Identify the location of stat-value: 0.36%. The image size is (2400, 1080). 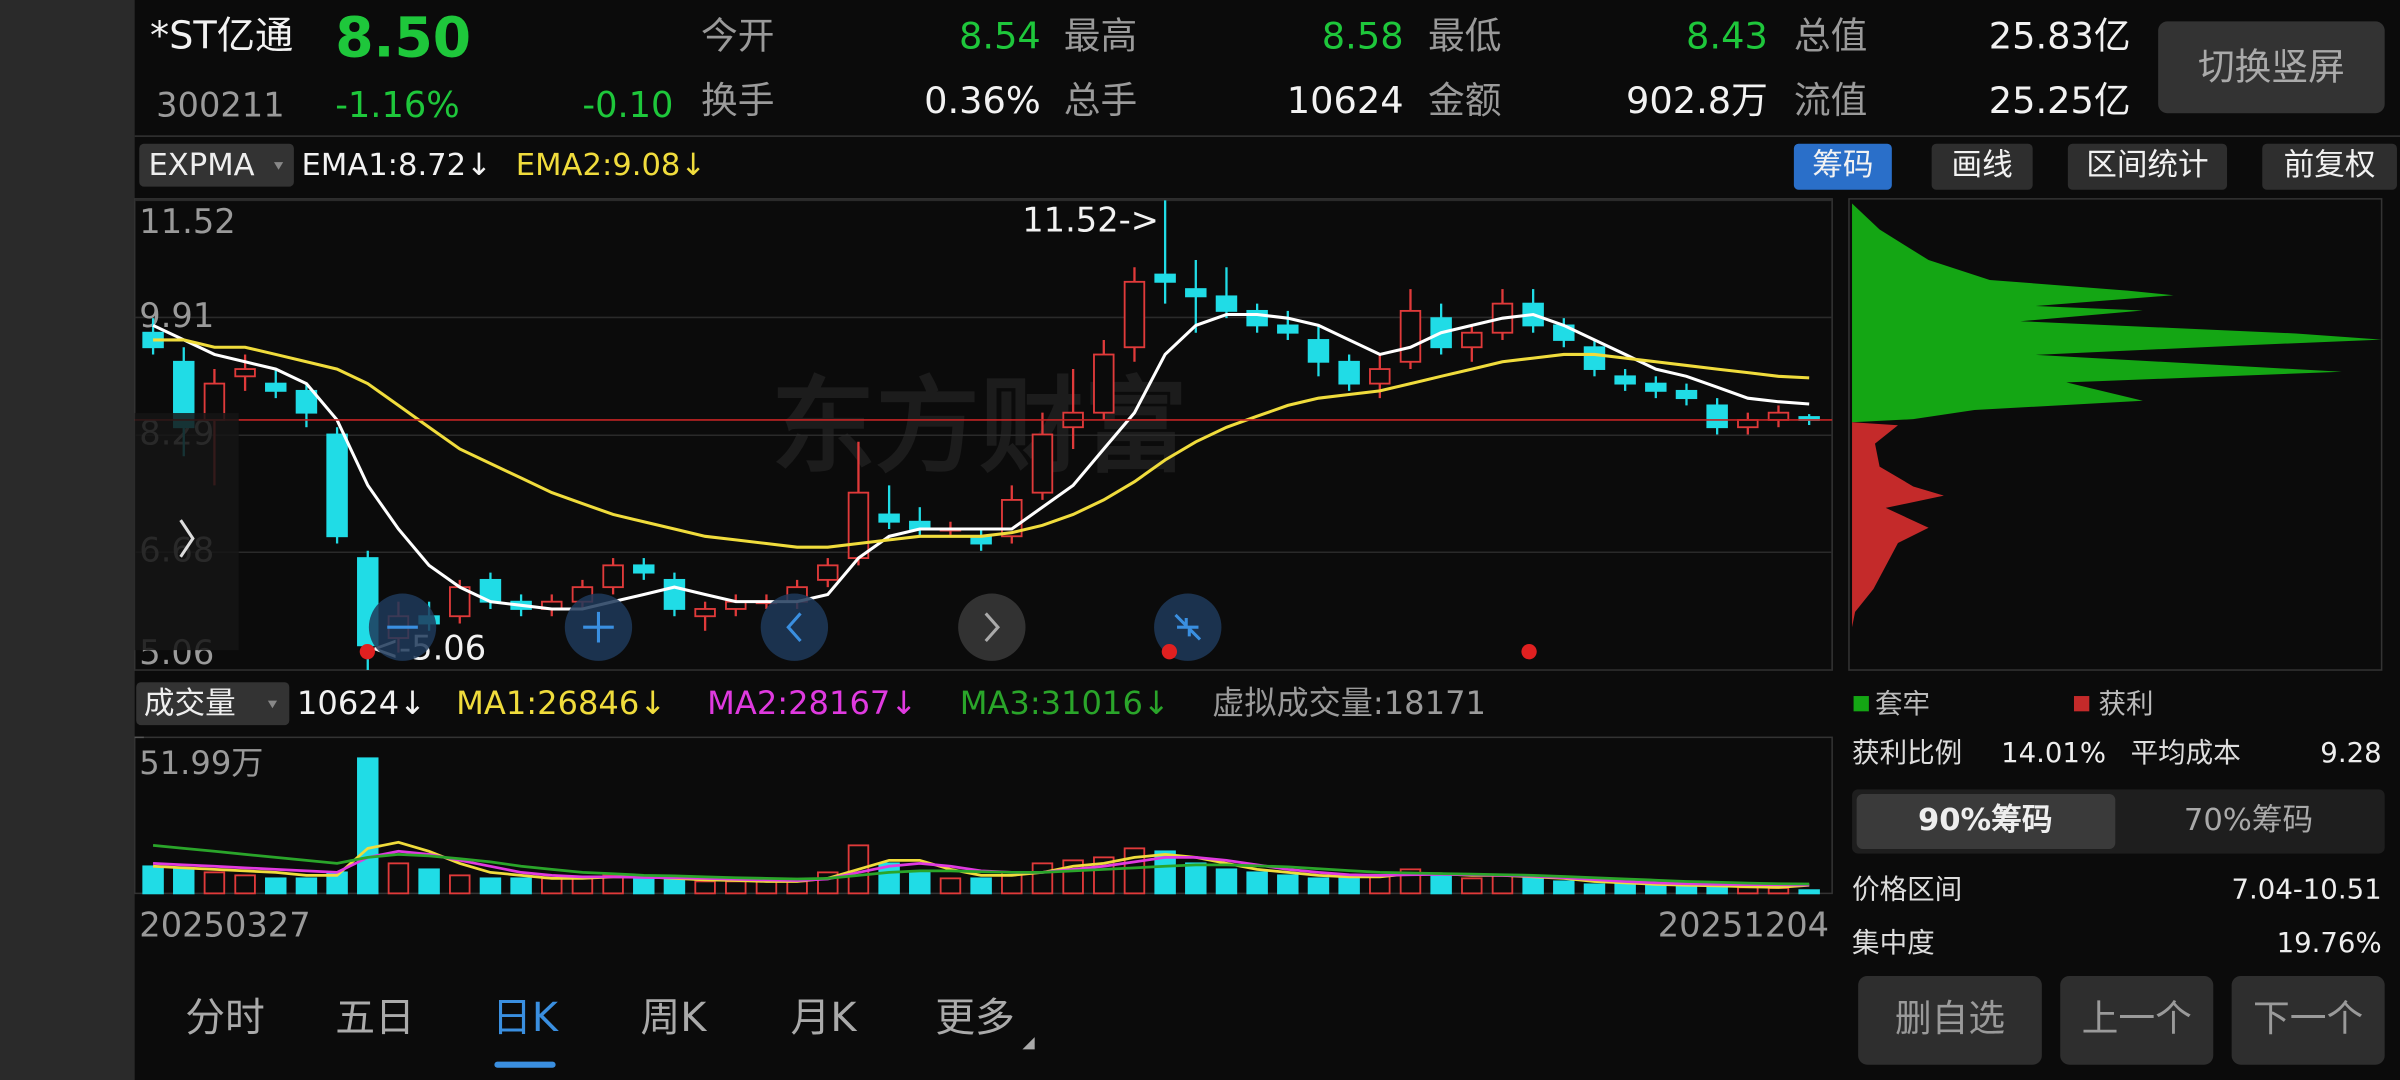
(982, 100).